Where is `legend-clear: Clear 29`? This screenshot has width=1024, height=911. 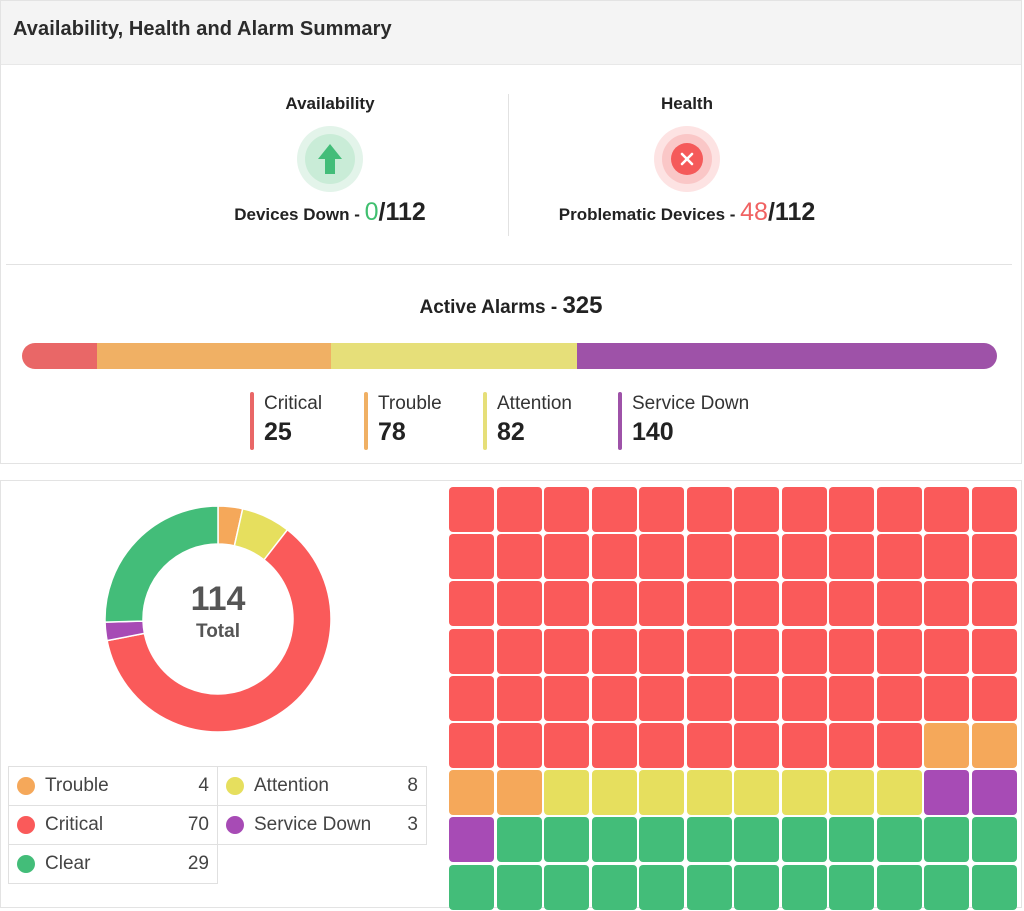 legend-clear: Clear 29 is located at coordinates (113, 864).